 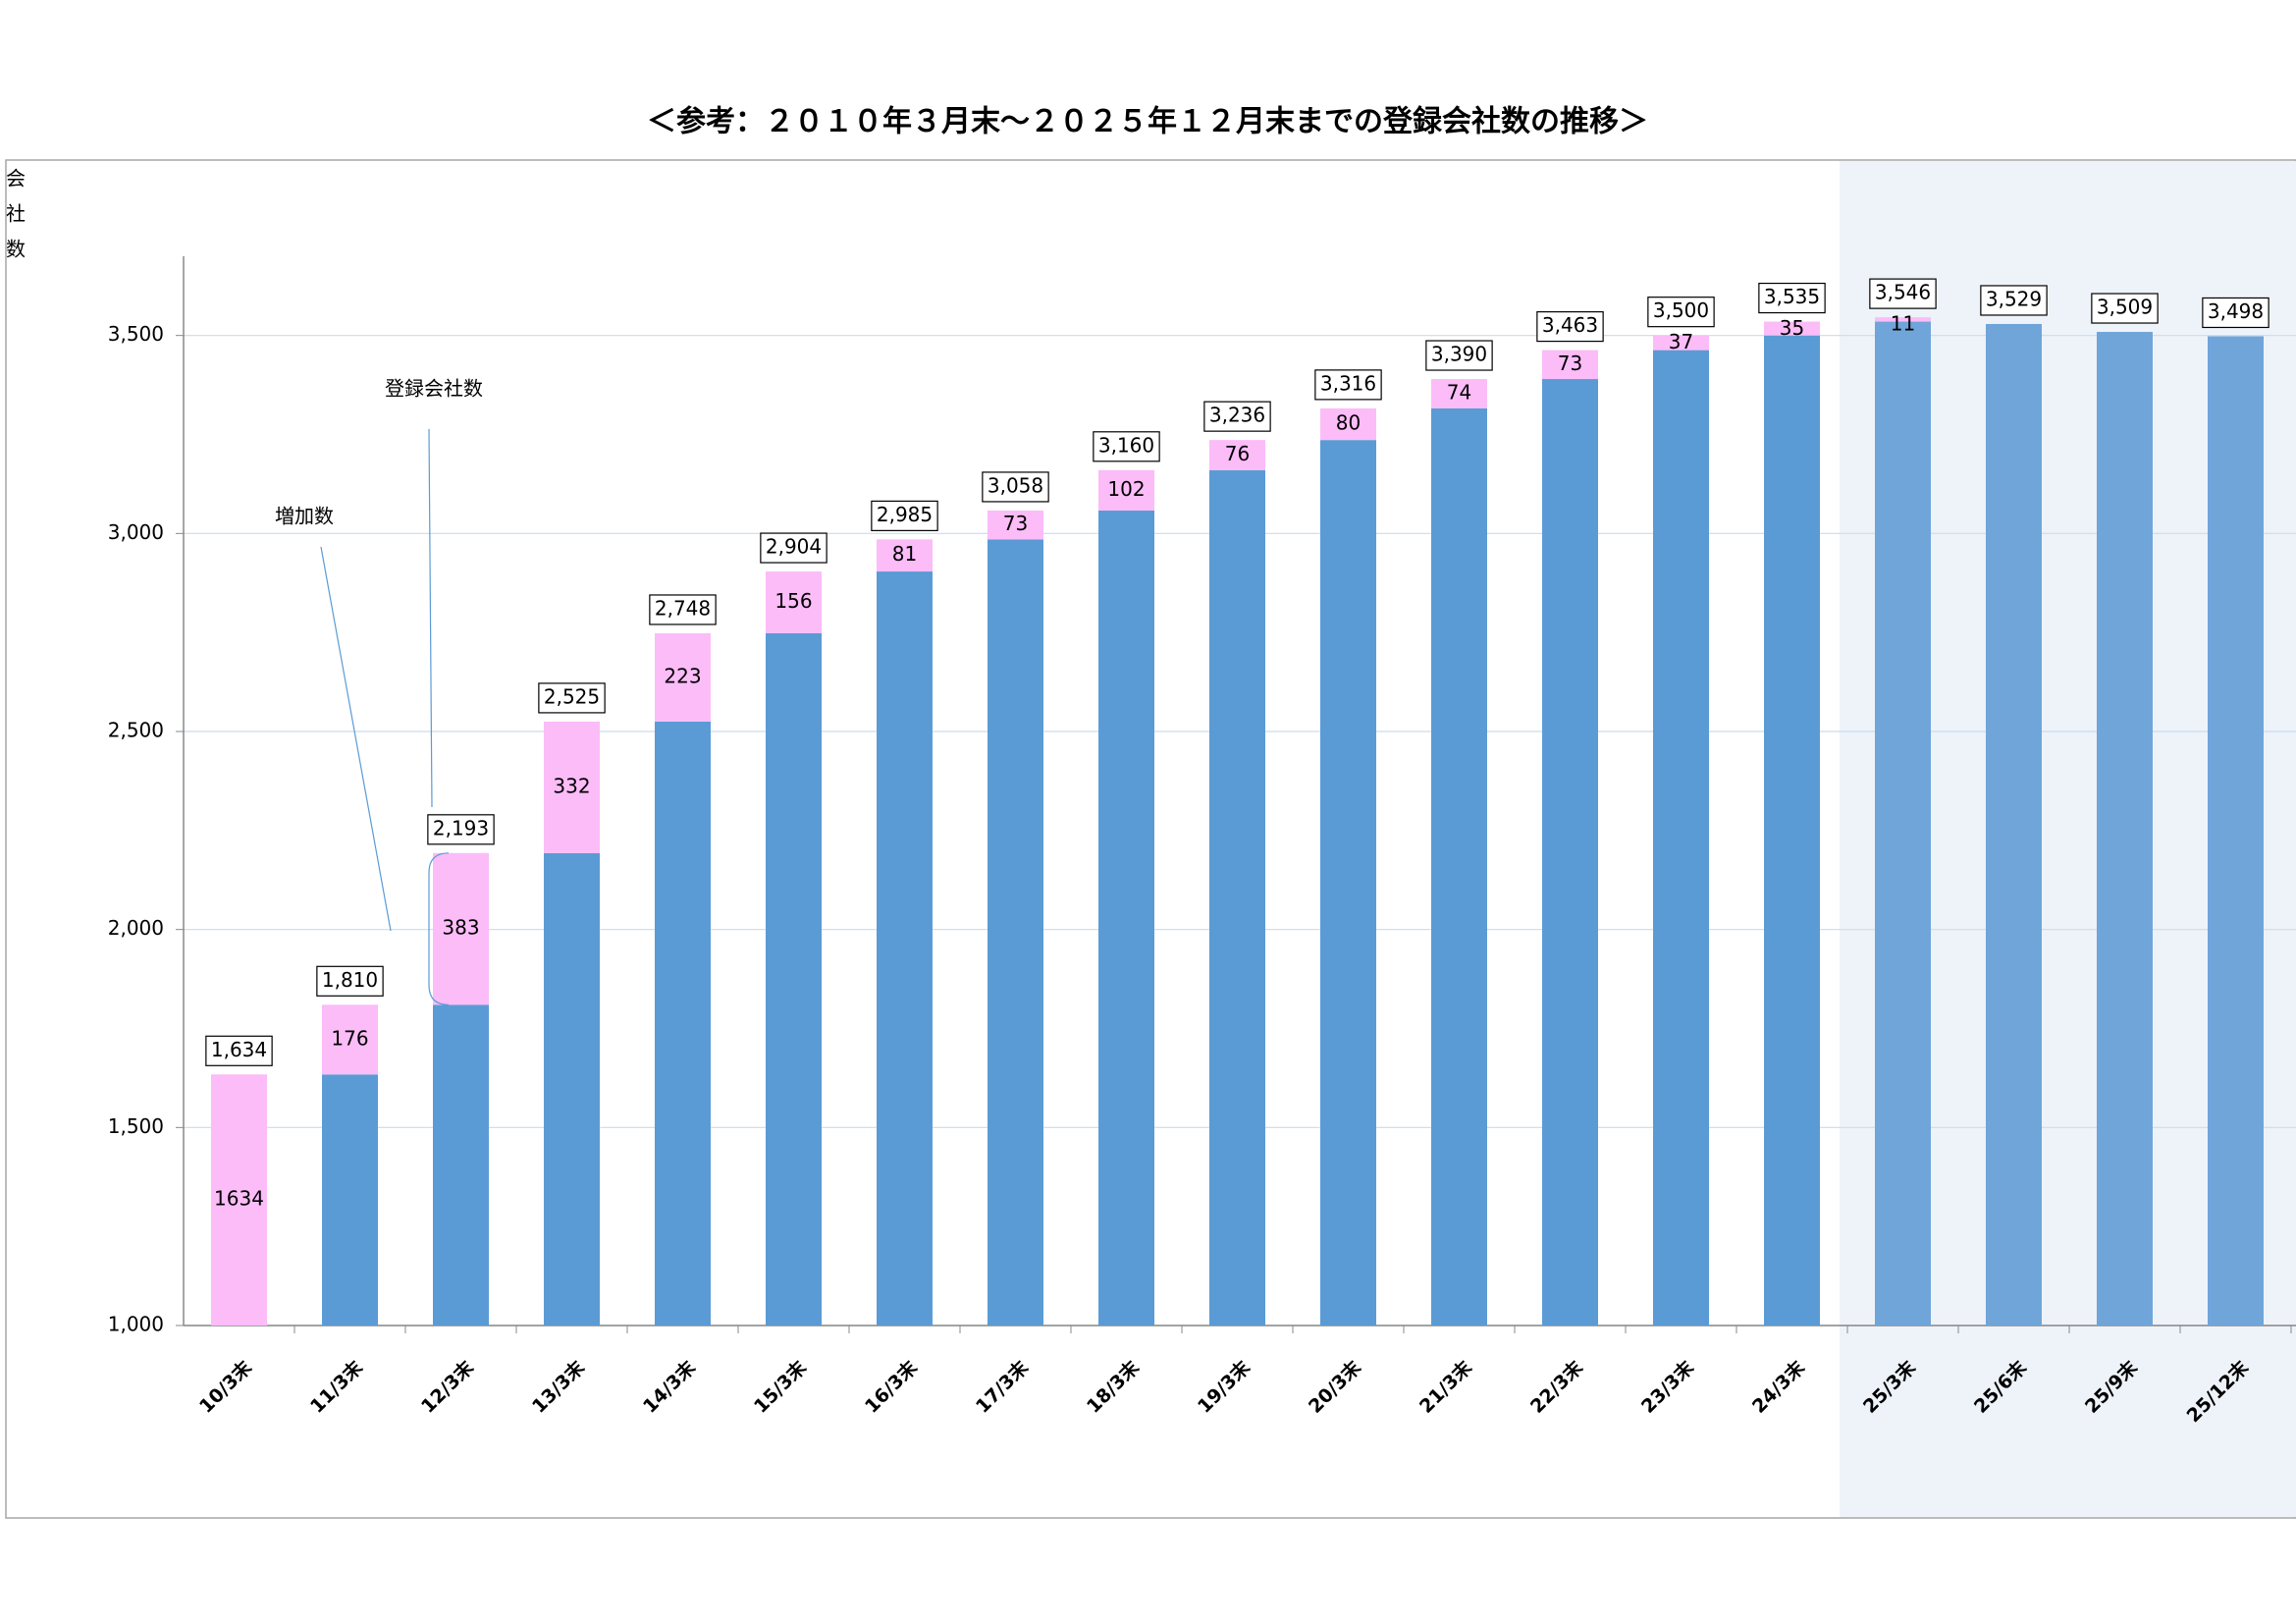 I want to click on data-label: 102, so click(x=1126, y=489).